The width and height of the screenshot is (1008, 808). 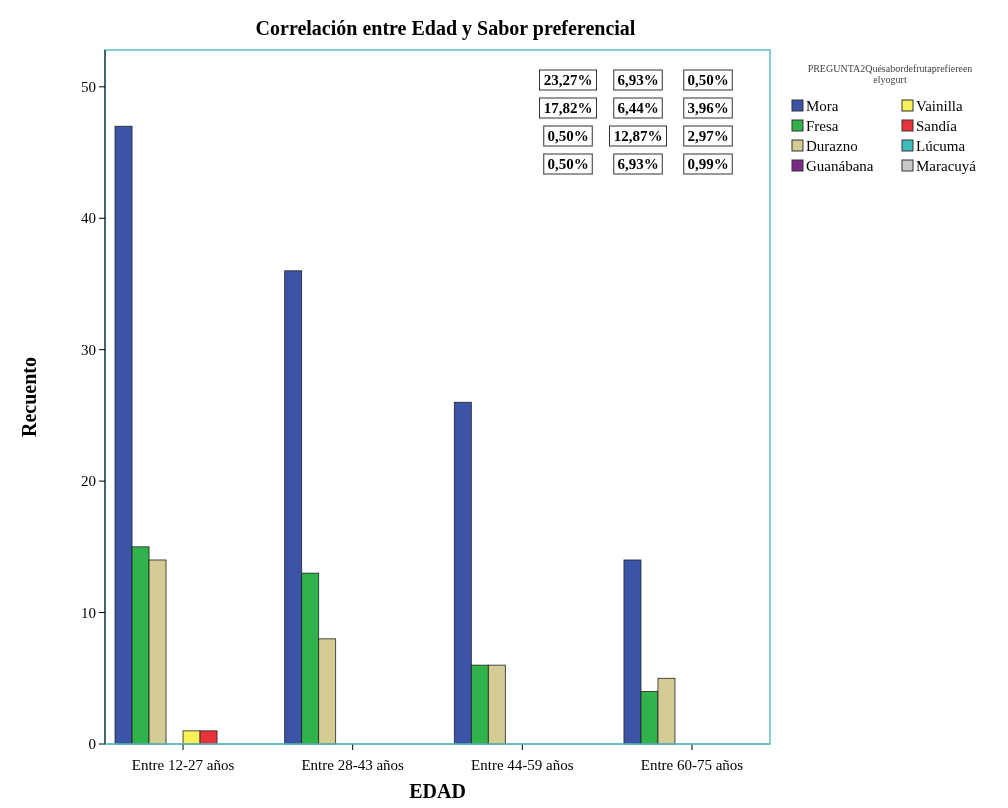 I want to click on annotation: 2,97%, so click(x=708, y=136).